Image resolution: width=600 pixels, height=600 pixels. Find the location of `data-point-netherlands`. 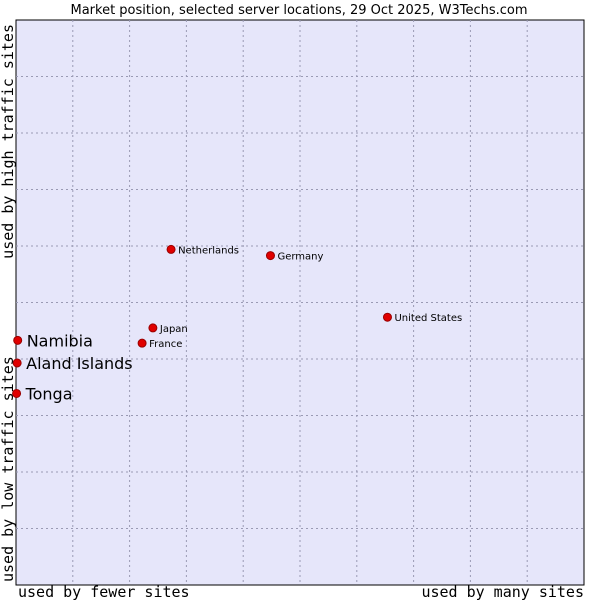

data-point-netherlands is located at coordinates (171, 249).